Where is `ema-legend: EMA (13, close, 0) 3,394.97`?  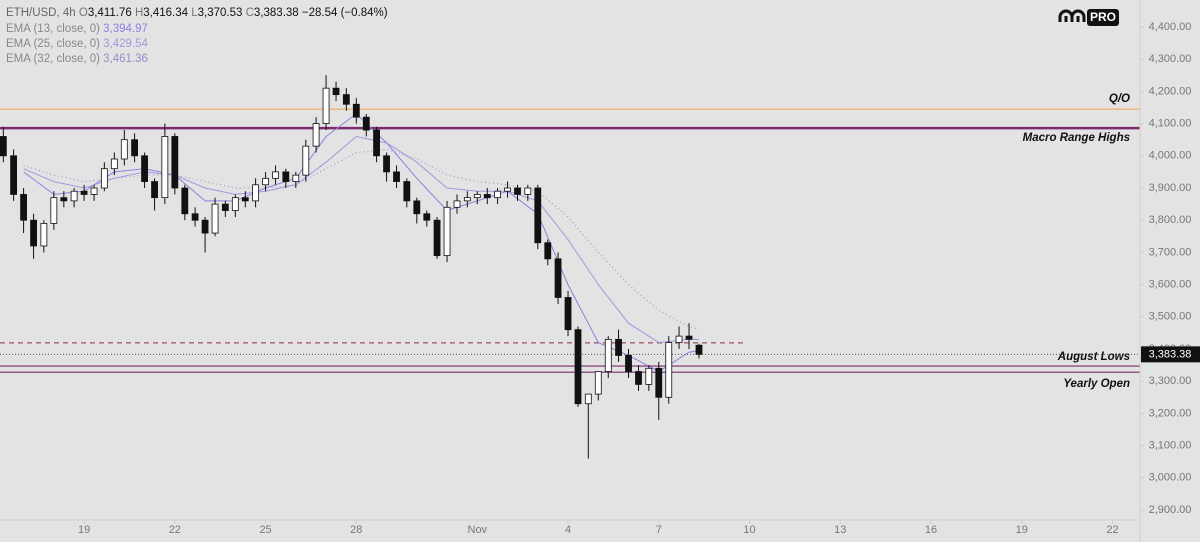 ema-legend: EMA (13, close, 0) 3,394.97 is located at coordinates (77, 29).